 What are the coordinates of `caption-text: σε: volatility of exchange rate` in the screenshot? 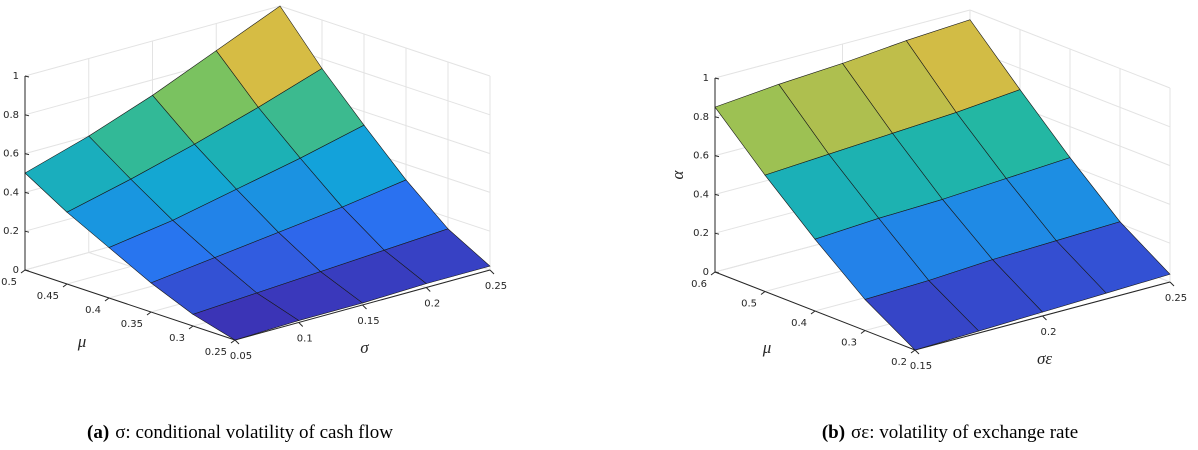 It's located at (964, 432).